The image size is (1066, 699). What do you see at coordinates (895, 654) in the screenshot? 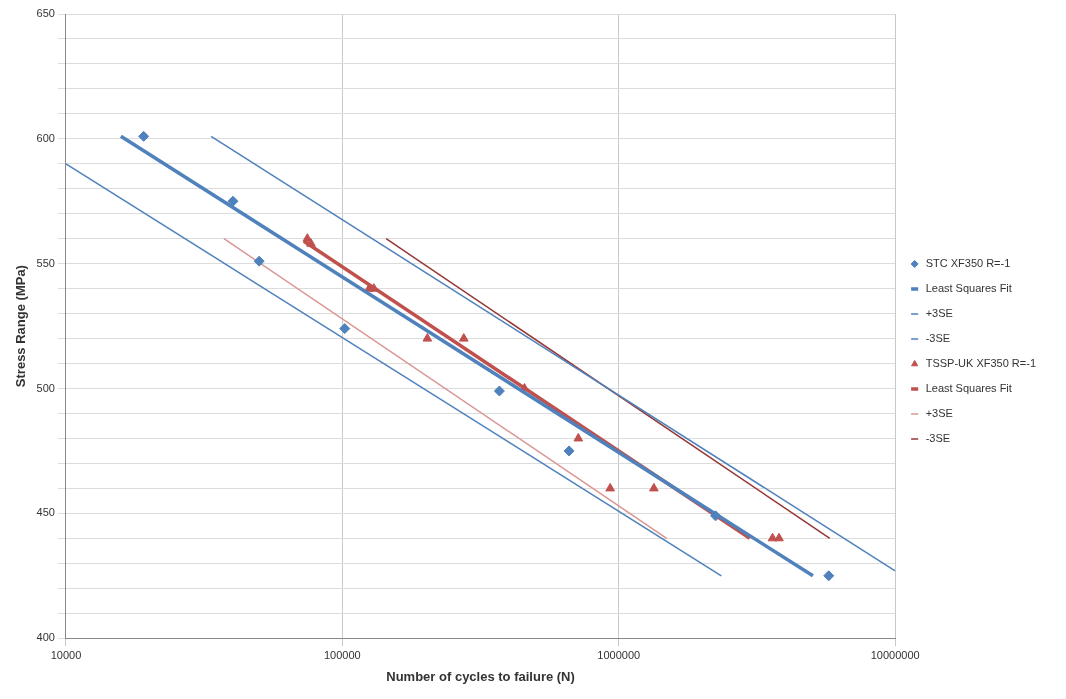
I see `x-tick-label: 10000000` at bounding box center [895, 654].